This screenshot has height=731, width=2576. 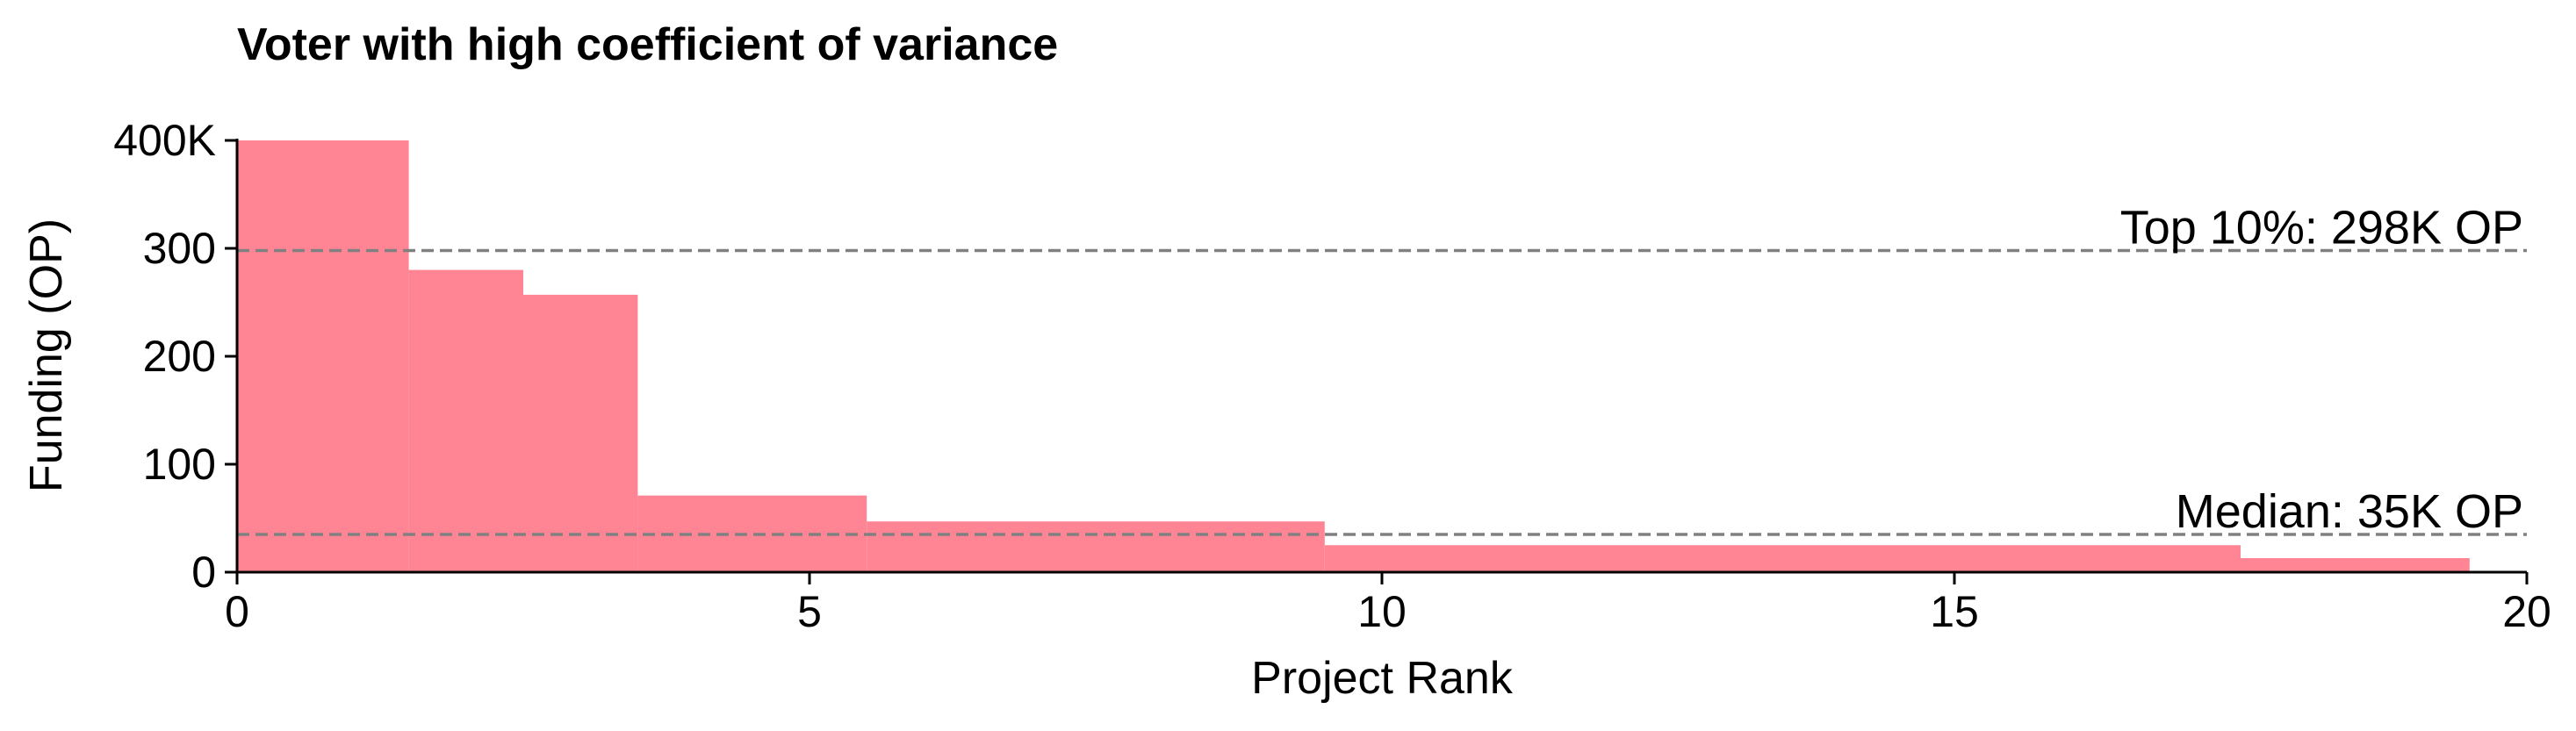 What do you see at coordinates (46, 355) in the screenshot?
I see `y-axis-title: Funding (OP)` at bounding box center [46, 355].